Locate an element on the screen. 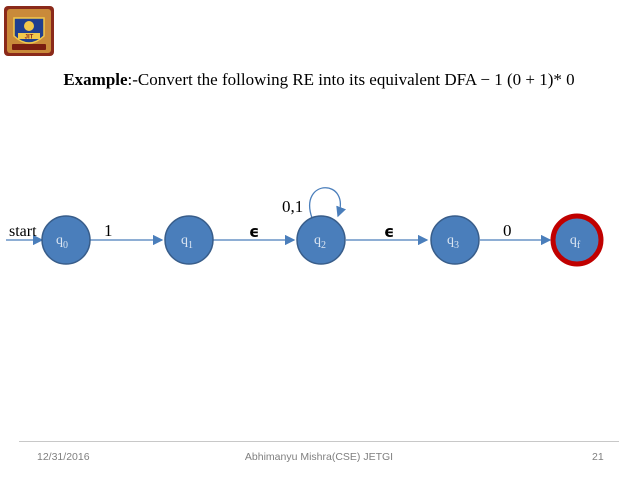 Image resolution: width=638 pixels, height=478 pixels. state-q0-label: q is located at coordinates (59, 240).